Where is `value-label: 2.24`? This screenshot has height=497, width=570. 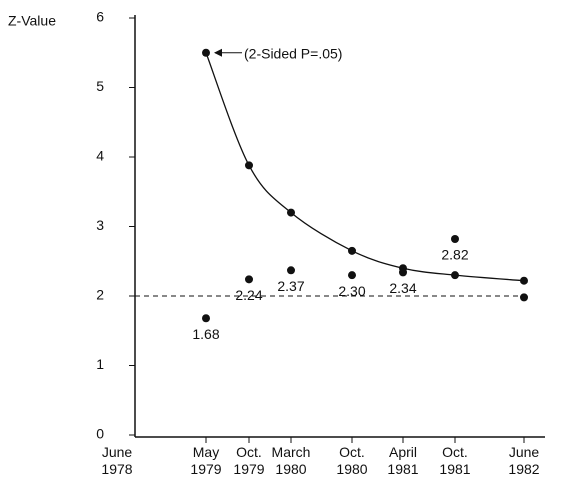
value-label: 2.24 is located at coordinates (248, 295).